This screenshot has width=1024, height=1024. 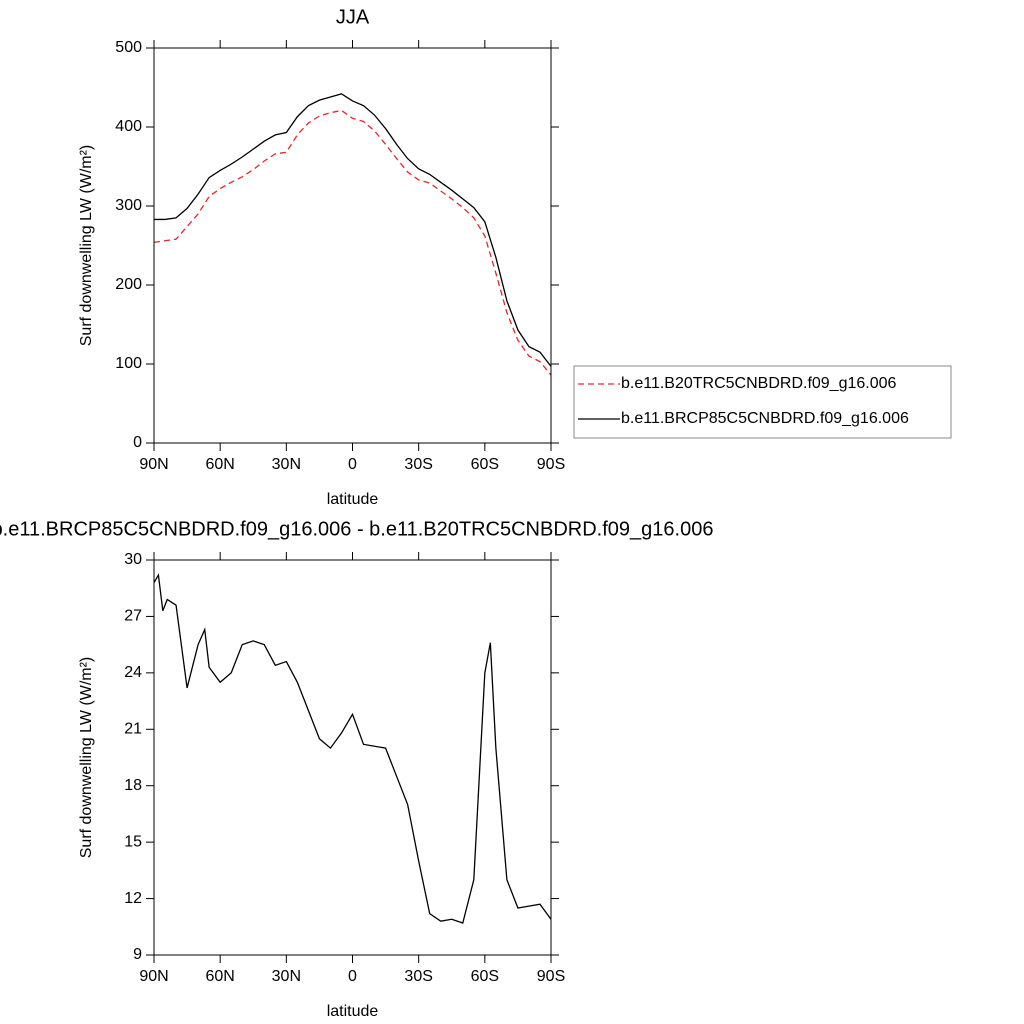 I want to click on chart-title: JJA, so click(x=353, y=17).